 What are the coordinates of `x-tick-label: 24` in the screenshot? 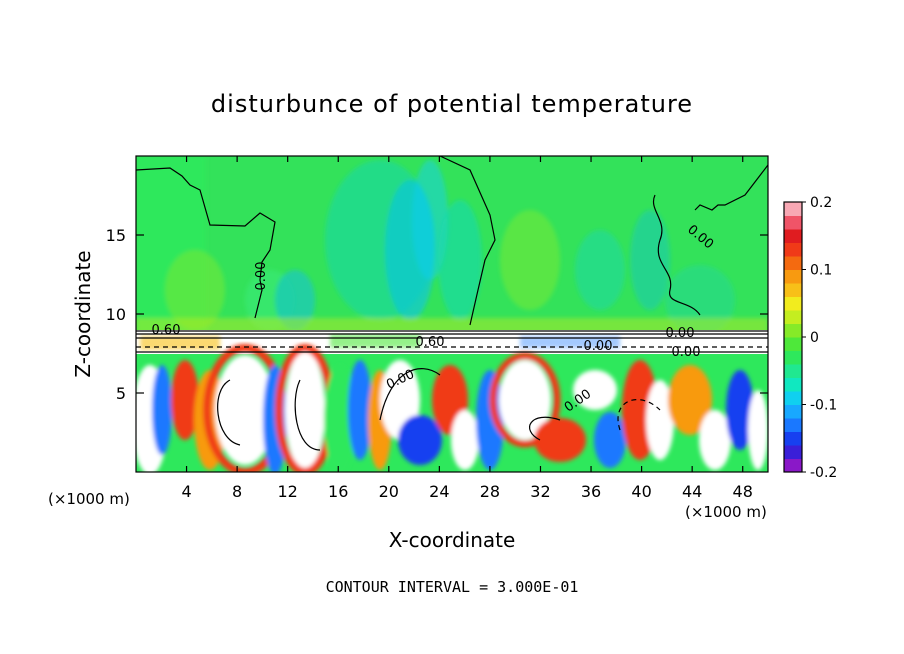 It's located at (439, 491).